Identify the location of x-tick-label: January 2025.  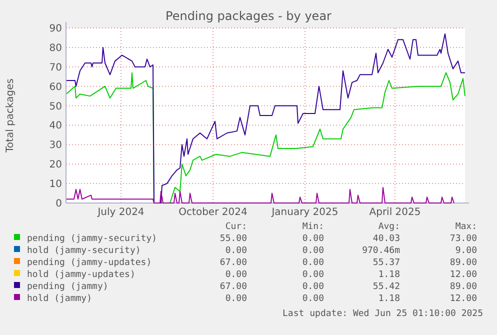
(304, 212).